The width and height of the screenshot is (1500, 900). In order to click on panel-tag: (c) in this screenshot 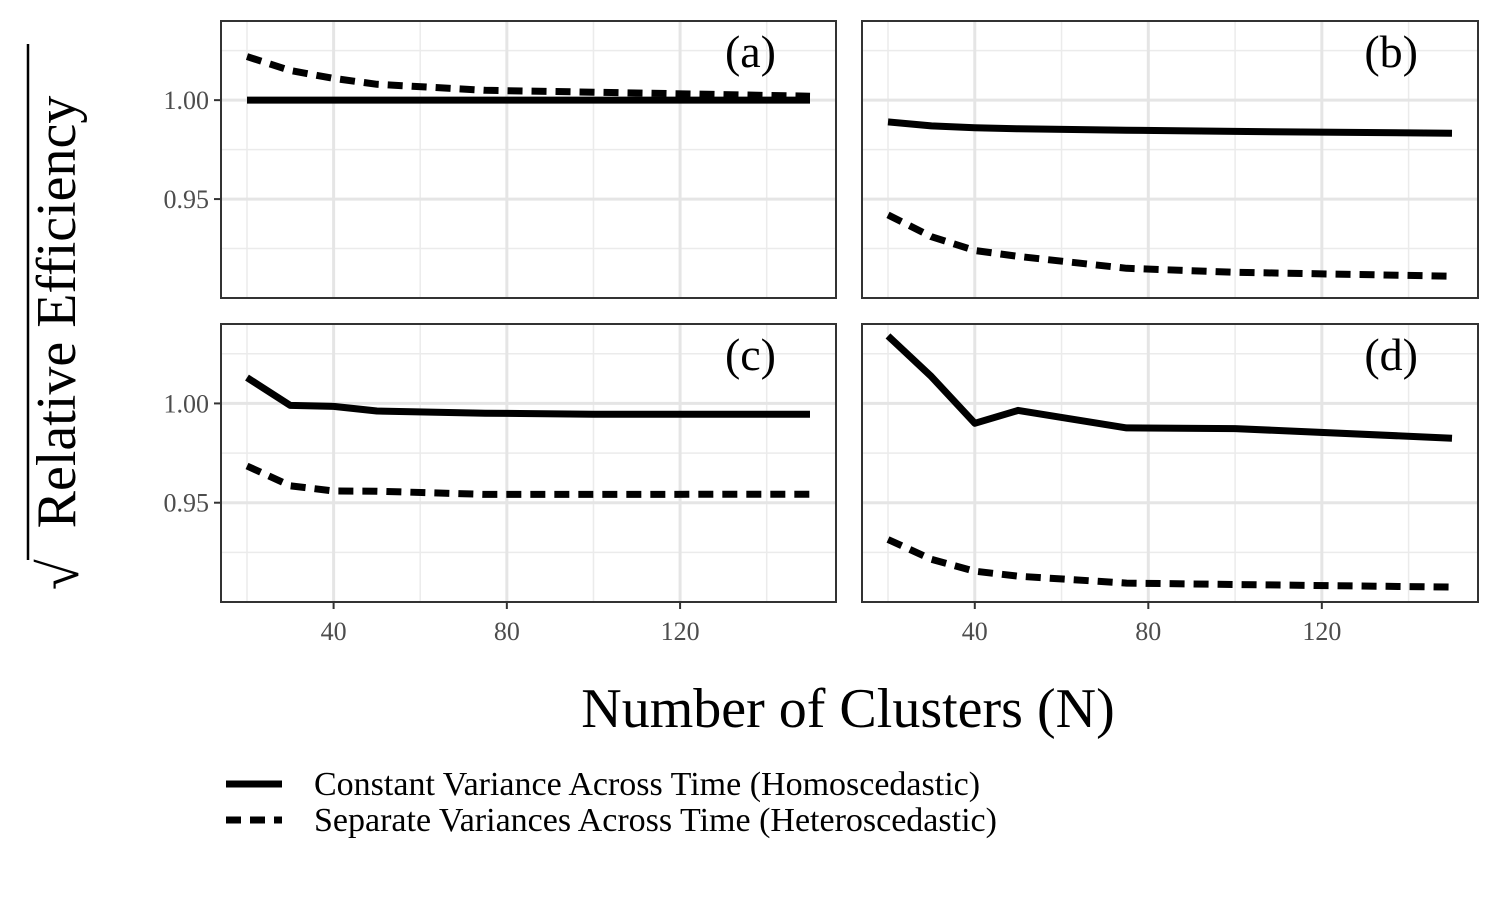, I will do `click(750, 354)`.